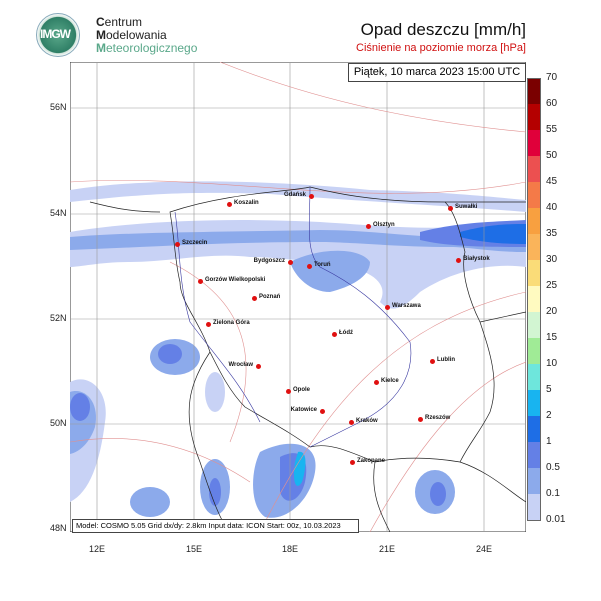  What do you see at coordinates (466, 207) in the screenshot?
I see `city-label: Suwałki` at bounding box center [466, 207].